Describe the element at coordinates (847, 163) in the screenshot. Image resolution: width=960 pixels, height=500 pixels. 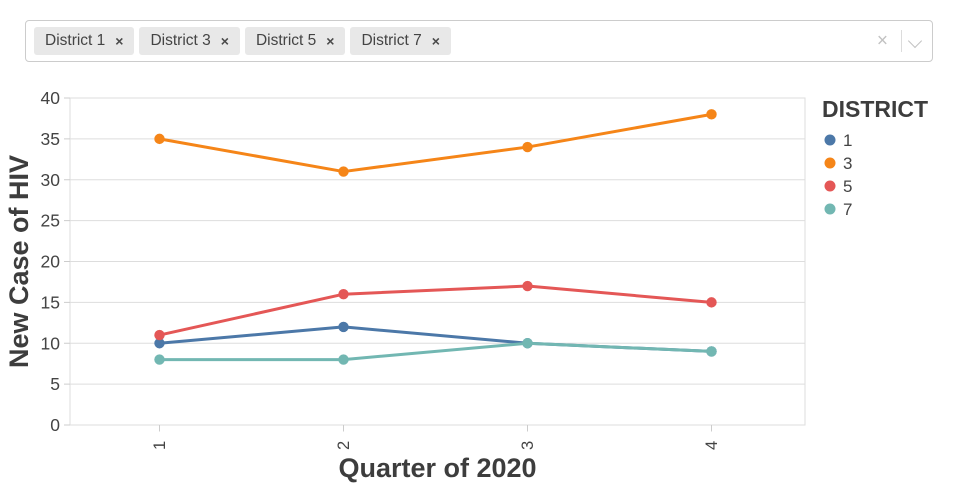
I see `legend-label: 3` at that location.